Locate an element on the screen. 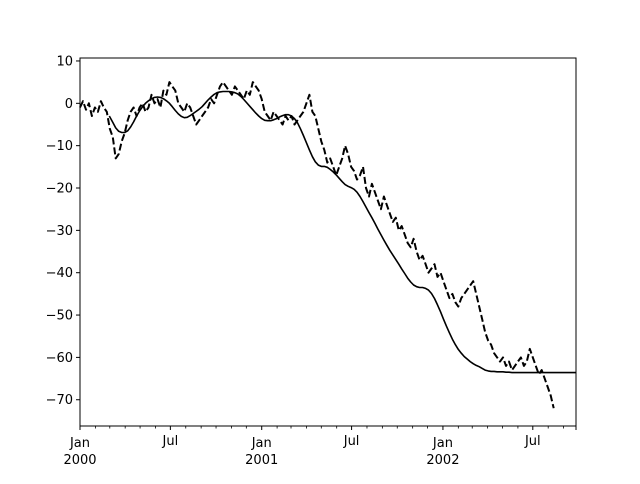 The width and height of the screenshot is (640, 484). x-tick-year-label: 2001 is located at coordinates (261, 460).